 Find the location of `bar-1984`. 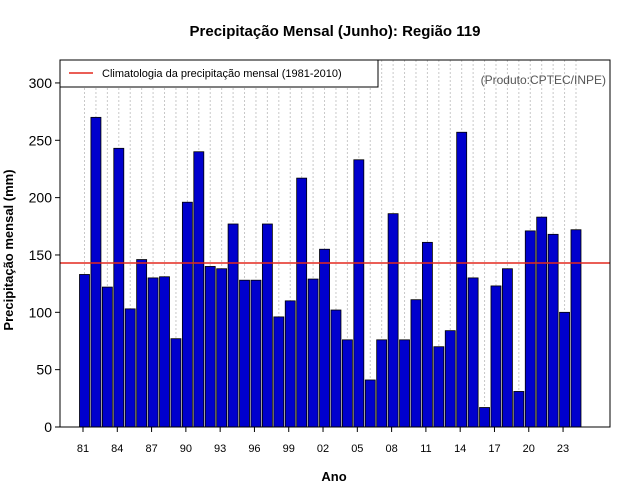

bar-1984 is located at coordinates (119, 287).